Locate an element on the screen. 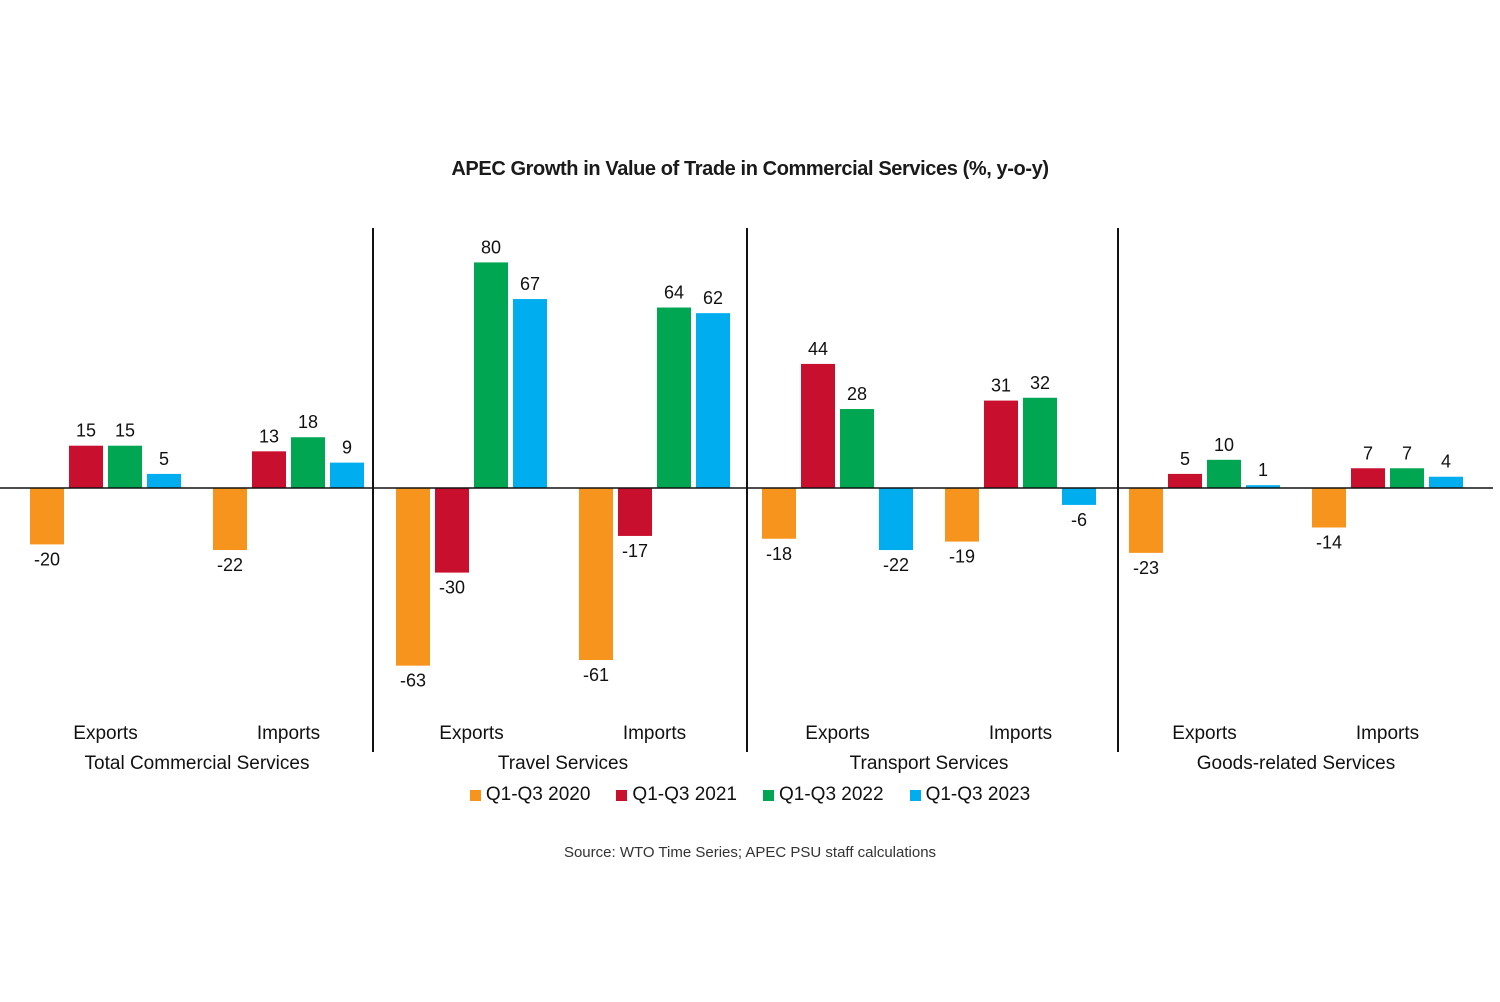  legend-item-2022: Q1-Q3 2022 is located at coordinates (823, 795).